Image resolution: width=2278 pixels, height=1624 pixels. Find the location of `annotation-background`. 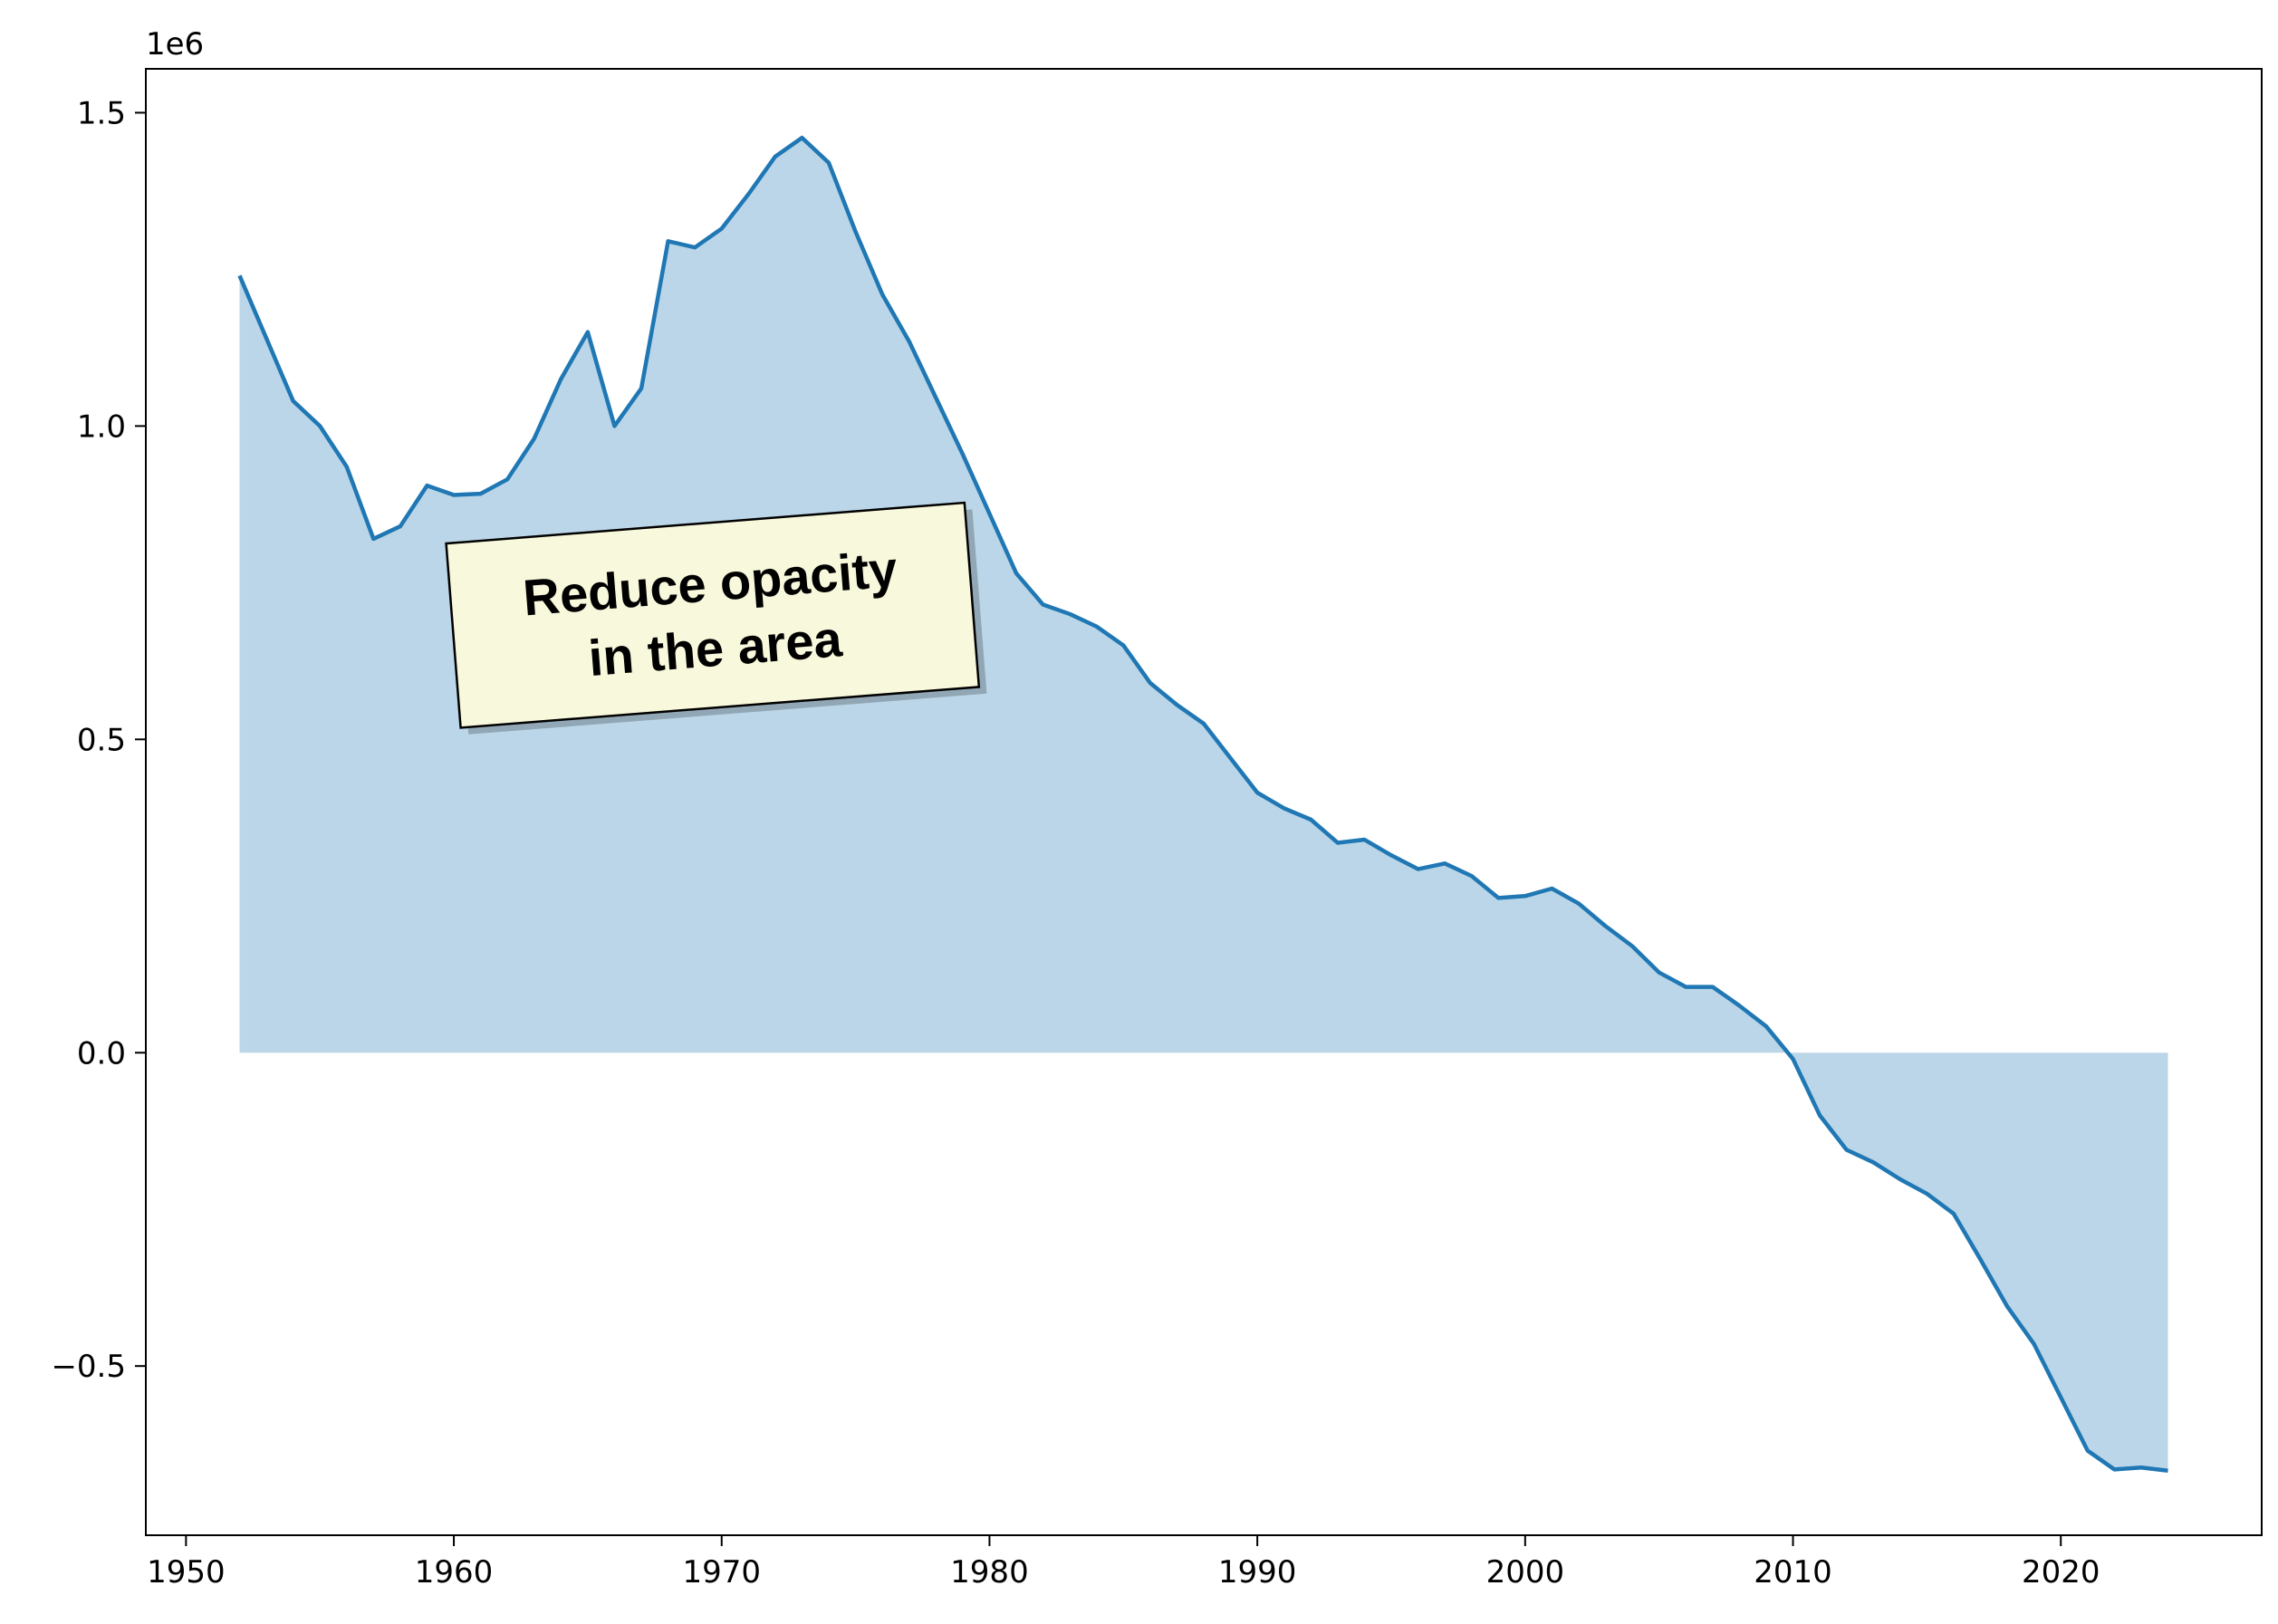

annotation-background is located at coordinates (713, 615).